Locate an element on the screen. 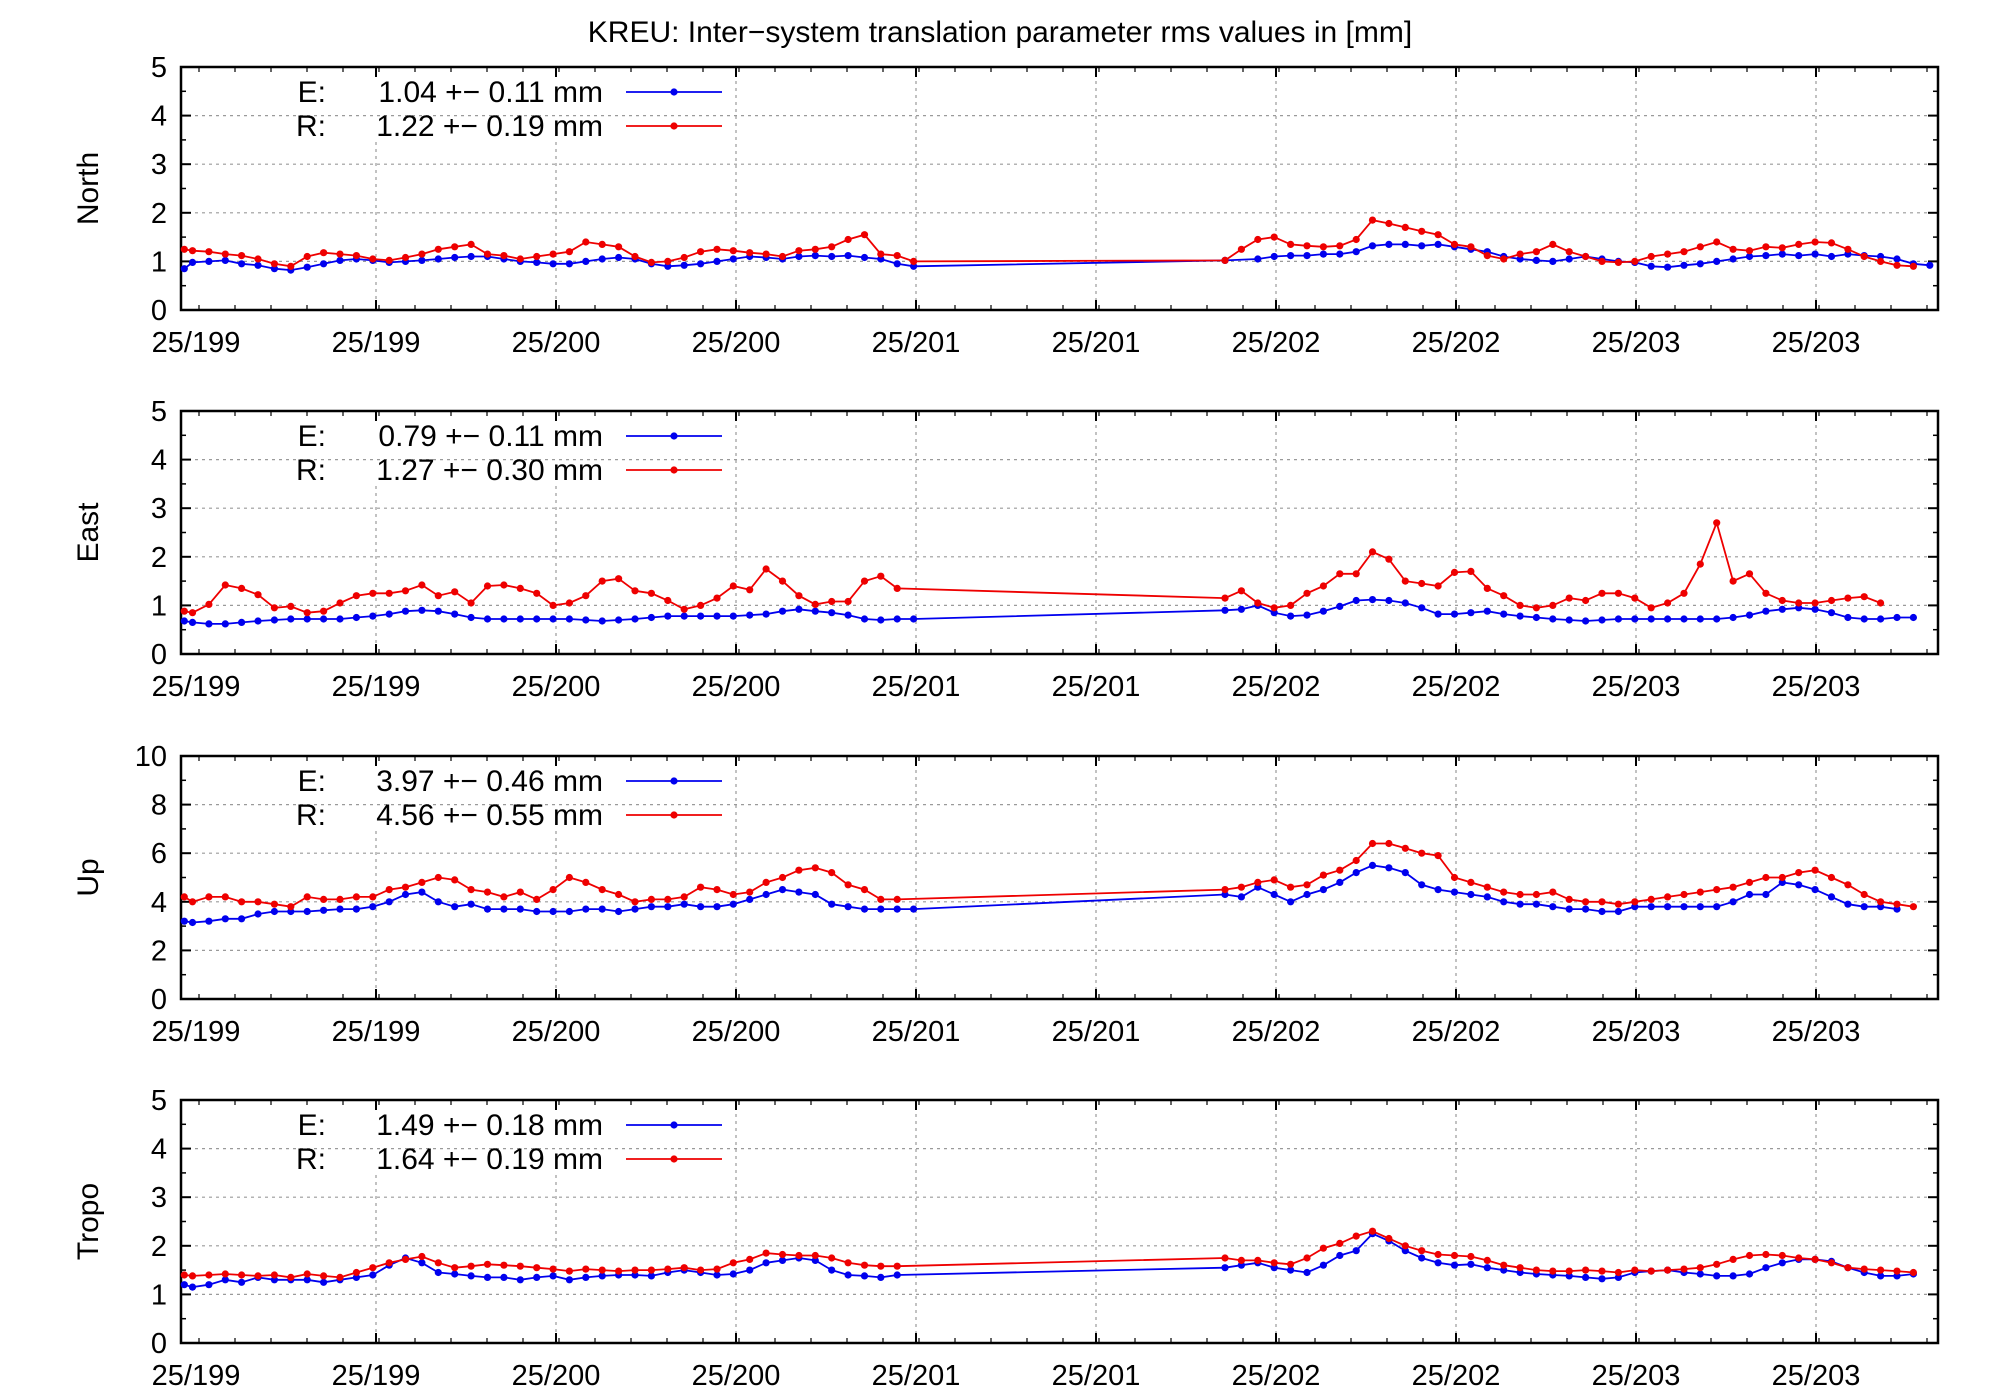 This screenshot has width=2000, height=1400. y-tick-label: 0 is located at coordinates (159, 1344).